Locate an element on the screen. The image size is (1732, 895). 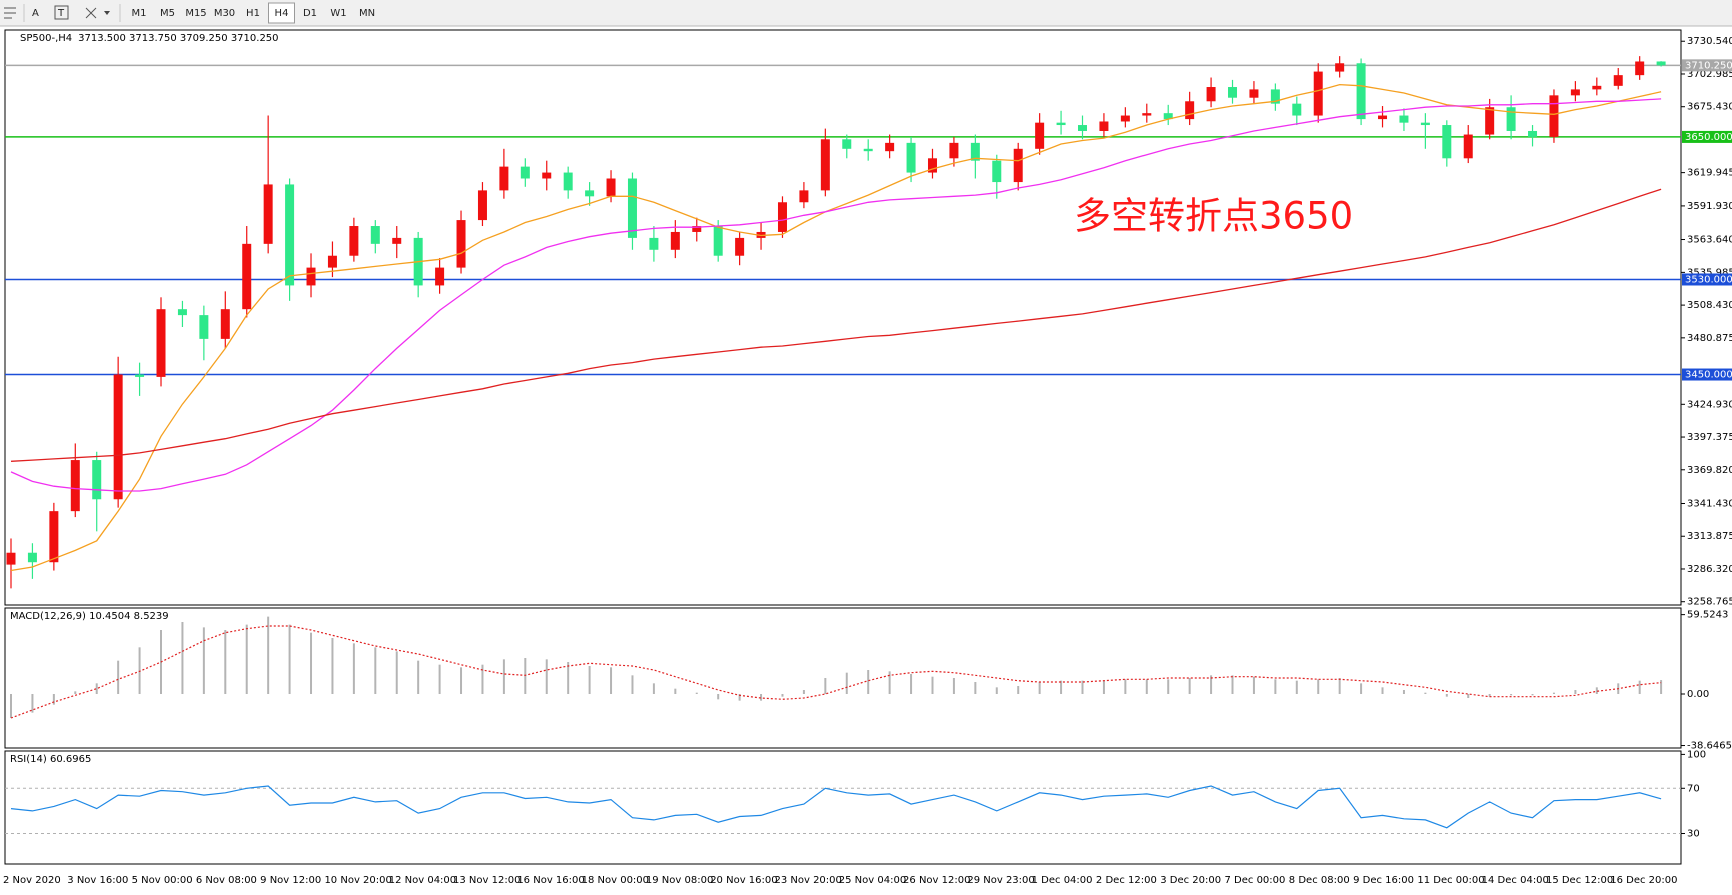
timeframe-label: H1 is located at coordinates (253, 13).